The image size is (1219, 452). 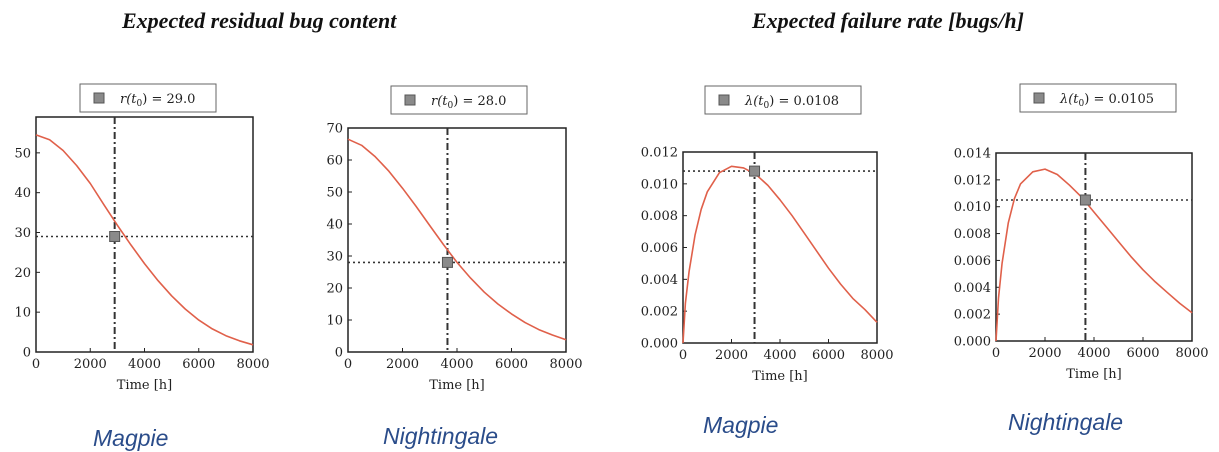 What do you see at coordinates (334, 161) in the screenshot?
I see `y-tick-label: 60` at bounding box center [334, 161].